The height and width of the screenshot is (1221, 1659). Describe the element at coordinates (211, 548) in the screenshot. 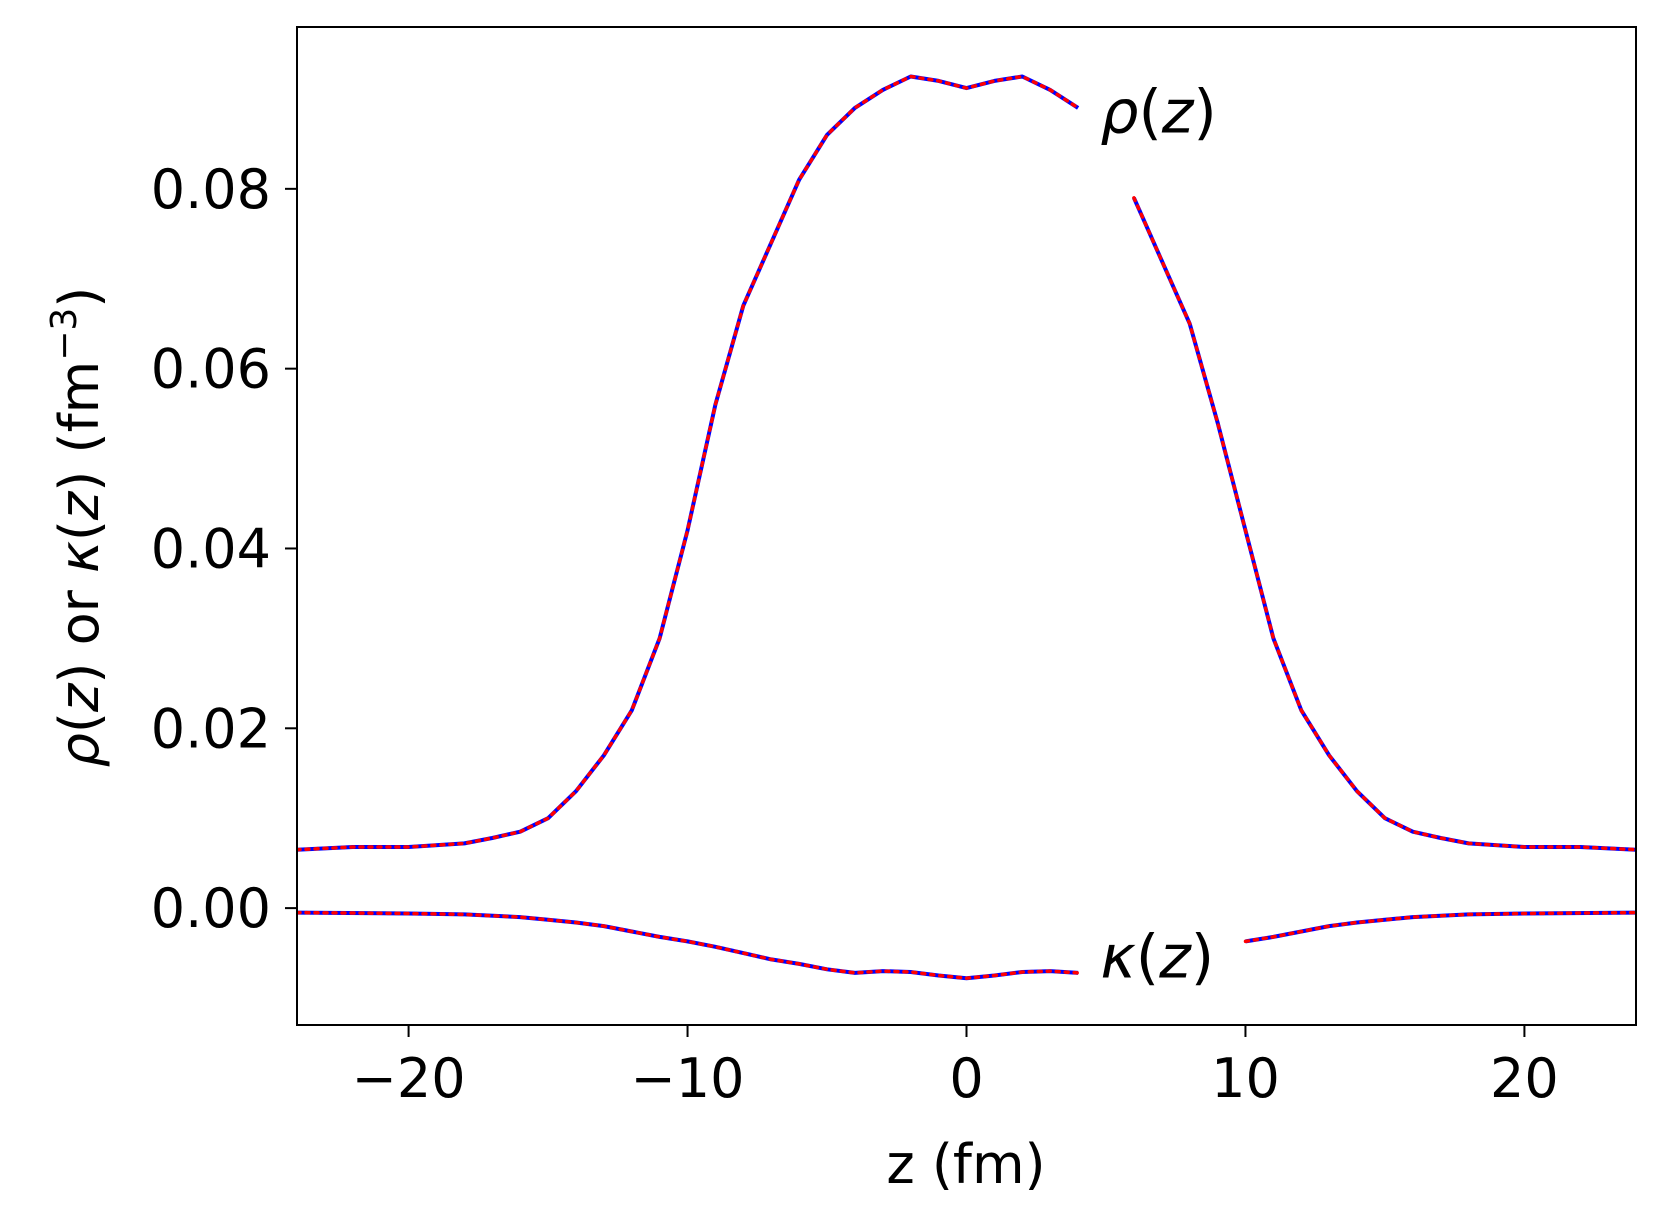

I see `y-tick-label: 0.04` at that location.